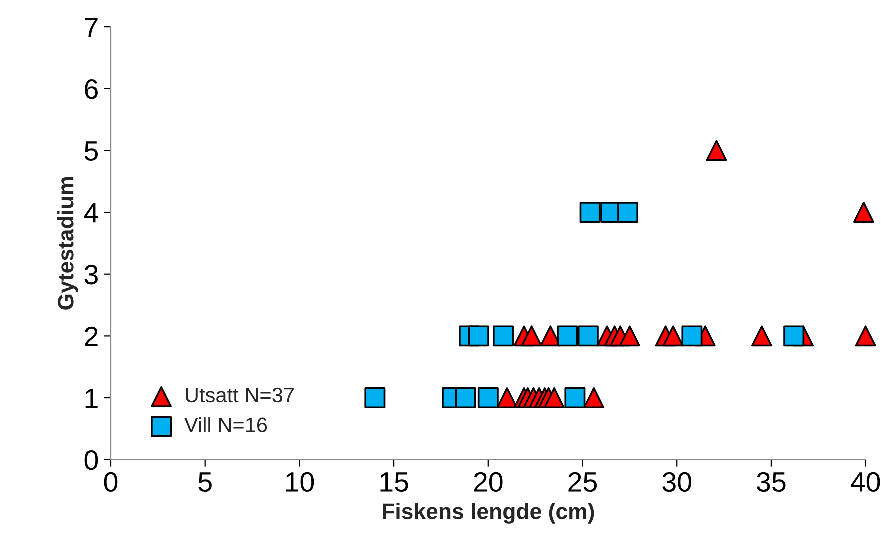 The image size is (888, 541). I want to click on x-tick-label: 10, so click(300, 482).